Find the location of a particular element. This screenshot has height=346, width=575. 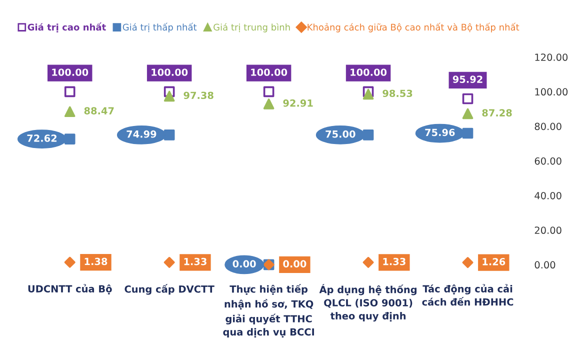

legend-label: Khoảng cách giữa Bộ cao nhất và Bộ thấp nhất is located at coordinates (414, 27).